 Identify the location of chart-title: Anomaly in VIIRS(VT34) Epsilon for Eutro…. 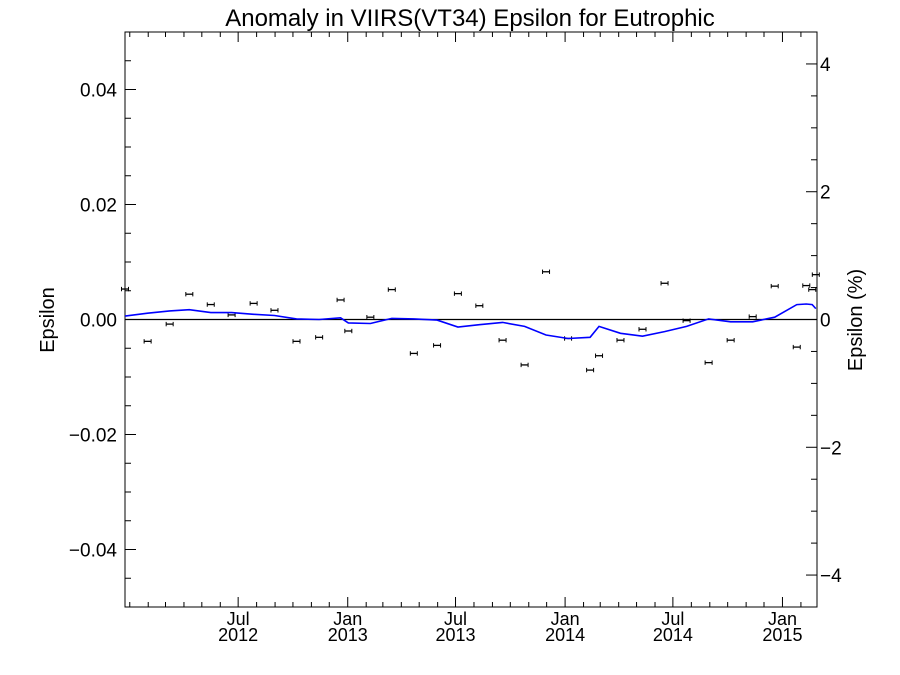
(470, 18).